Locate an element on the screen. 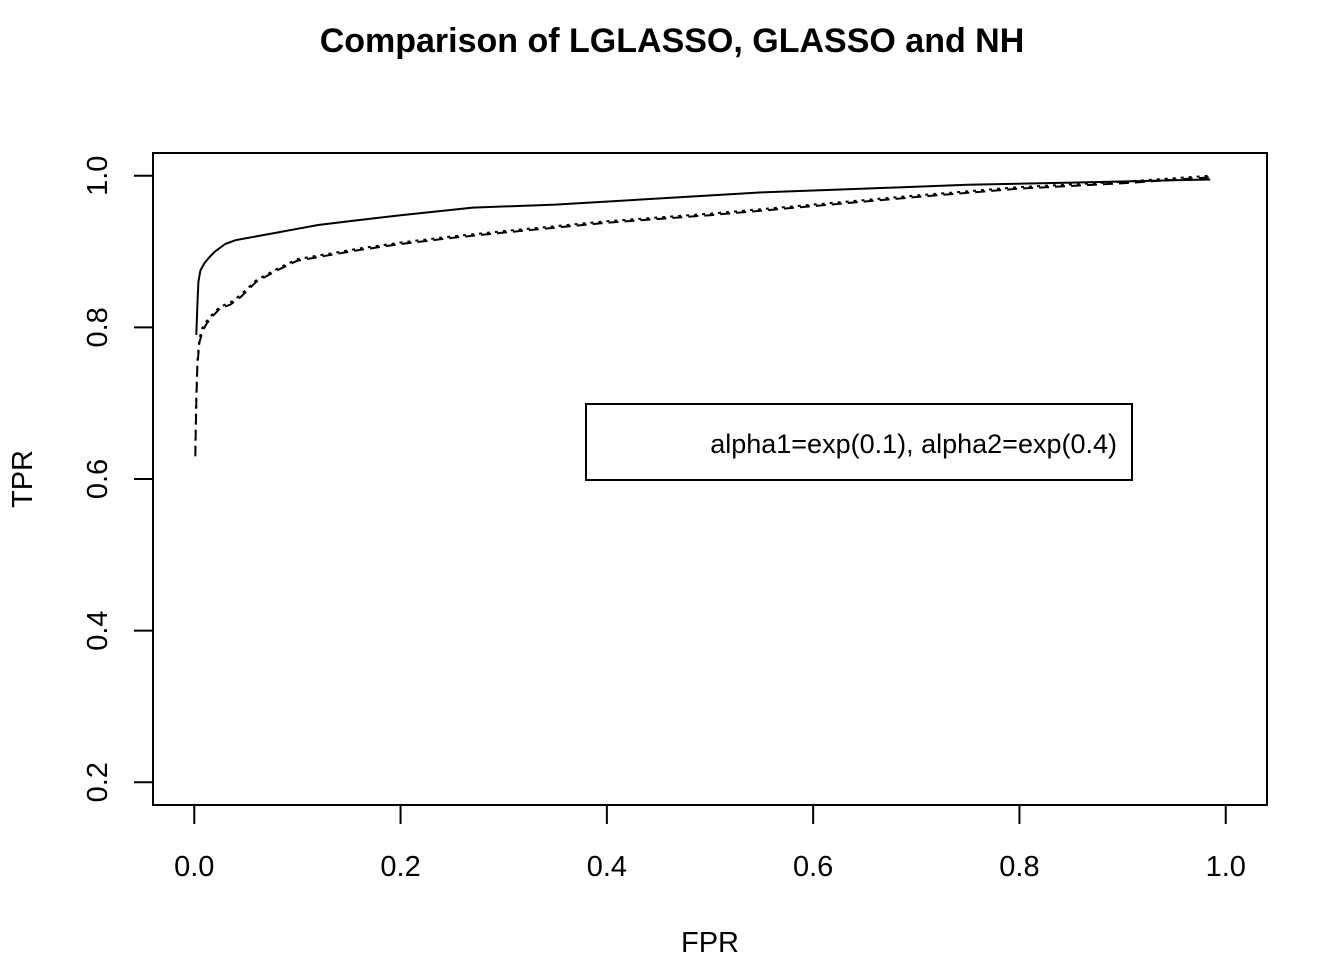 Image resolution: width=1344 pixels, height=960 pixels. x-tick-label: 0.4 is located at coordinates (607, 867).